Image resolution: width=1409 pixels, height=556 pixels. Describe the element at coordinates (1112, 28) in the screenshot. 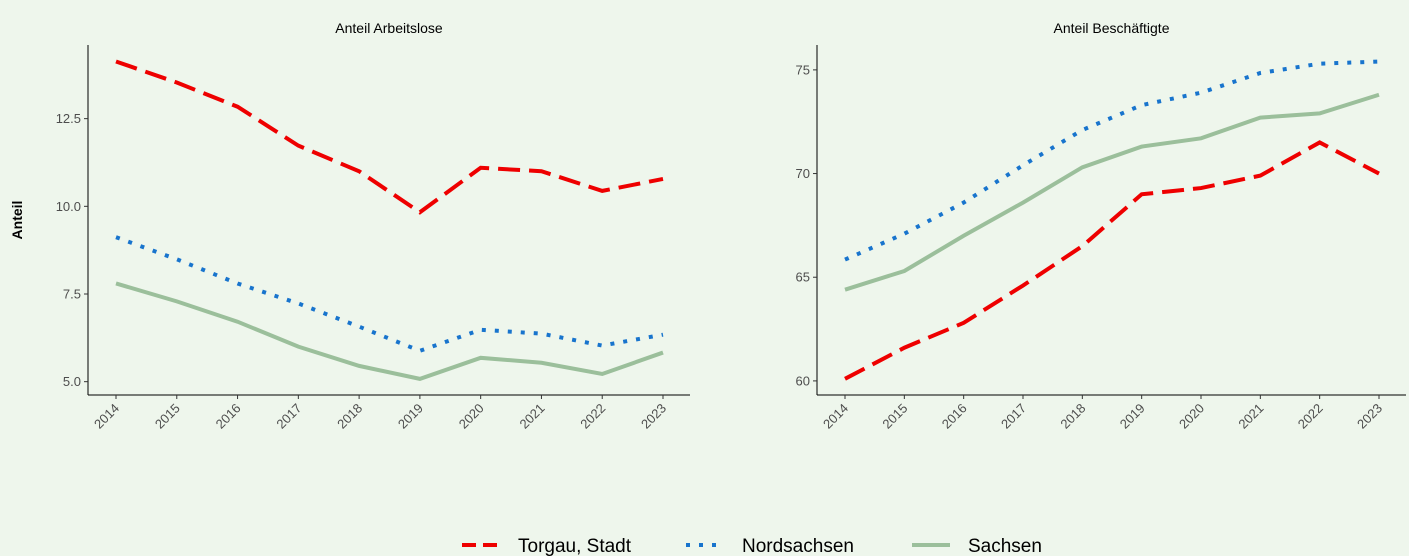

I see `panel-title: Anteil Beschäftigte` at that location.